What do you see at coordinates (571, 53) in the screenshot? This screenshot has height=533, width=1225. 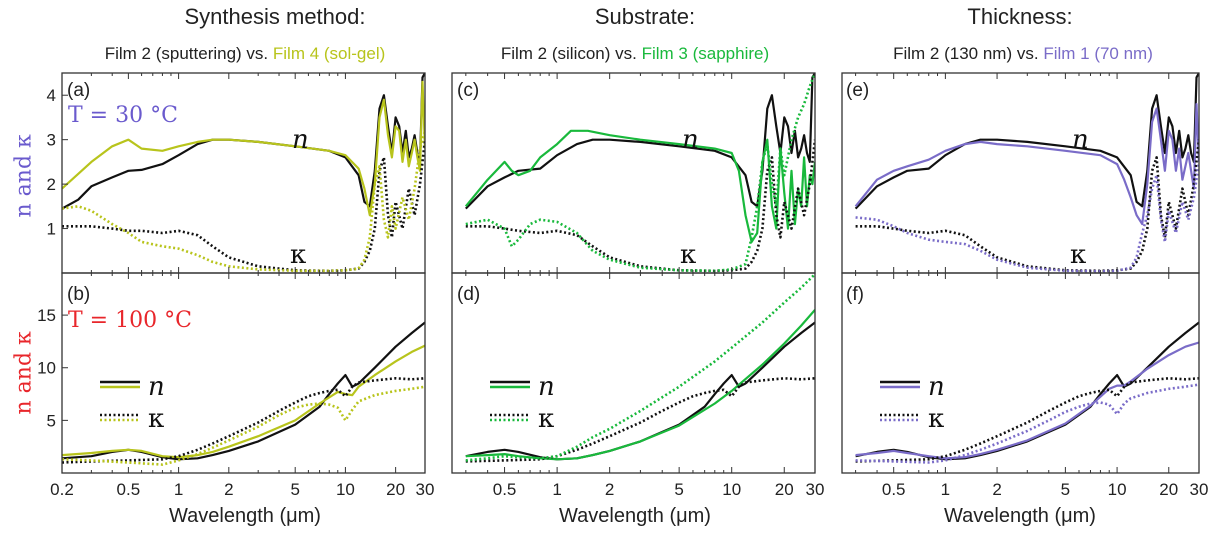 I see `subtitle-prefix: Film 2 (silicon) vs.` at bounding box center [571, 53].